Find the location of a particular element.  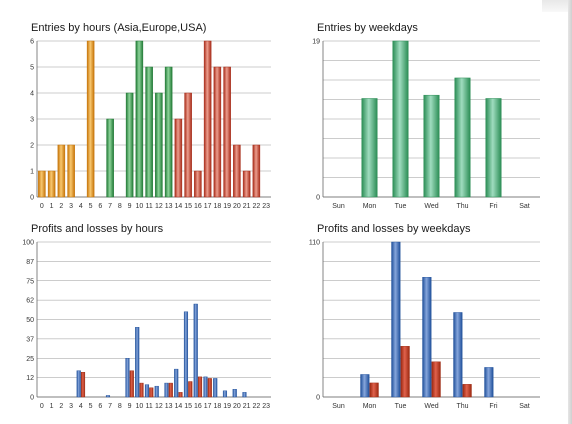

chart-title: Profits and losses by hours is located at coordinates (97, 229).